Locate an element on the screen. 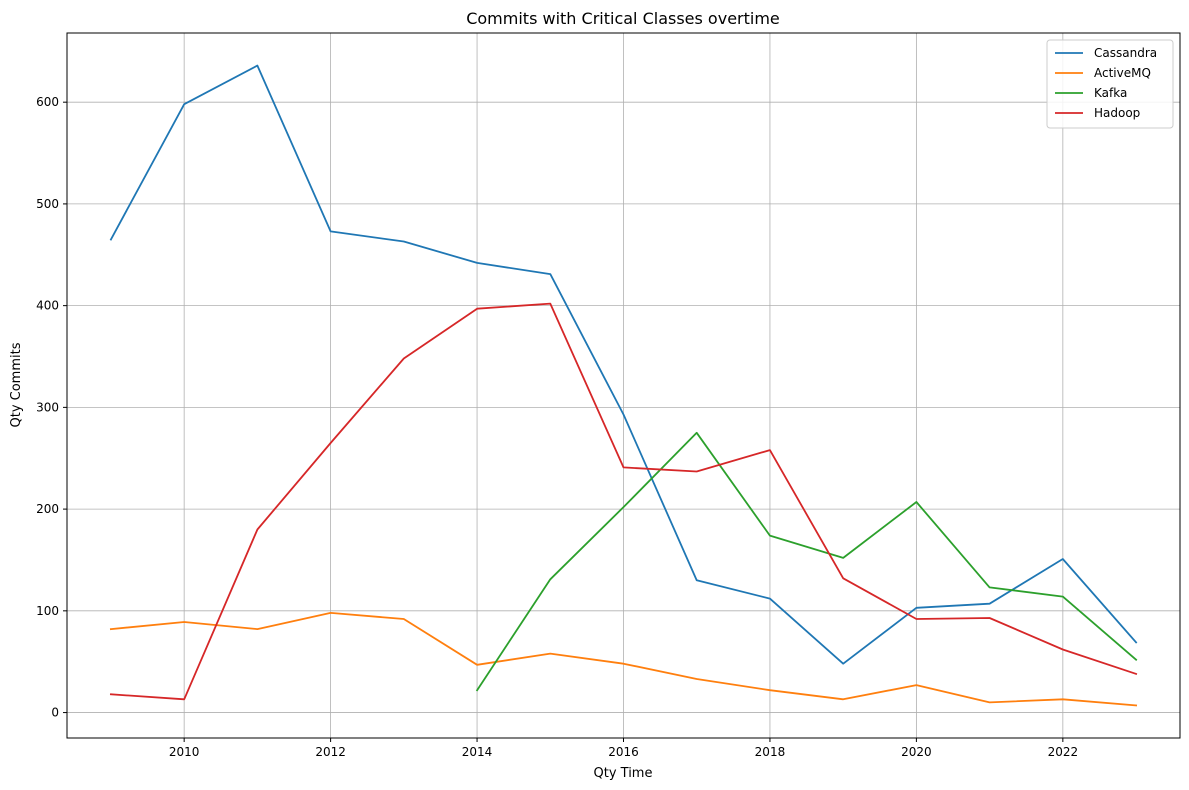 This screenshot has height=790, width=1189. x-tick-label: 2016 is located at coordinates (623, 752).